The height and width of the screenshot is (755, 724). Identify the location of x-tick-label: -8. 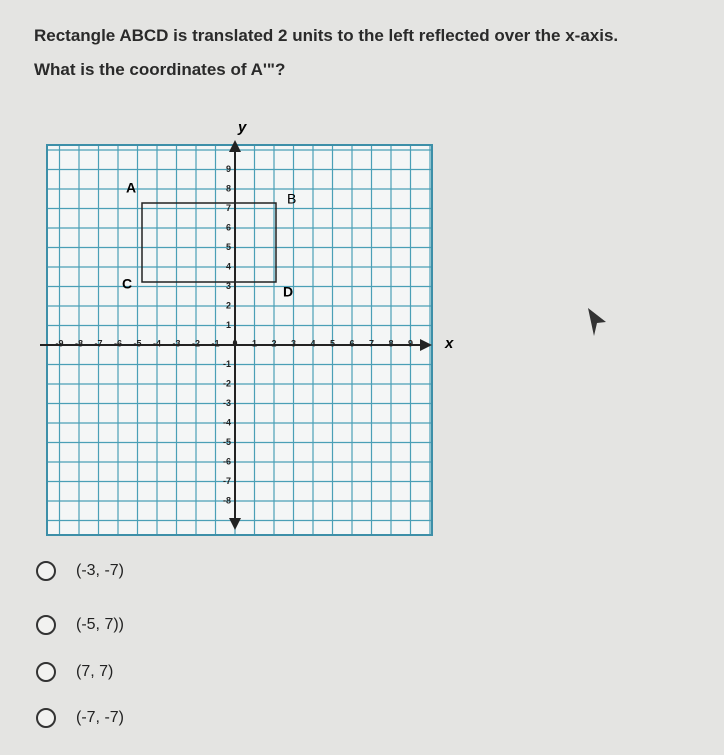
(79, 343).